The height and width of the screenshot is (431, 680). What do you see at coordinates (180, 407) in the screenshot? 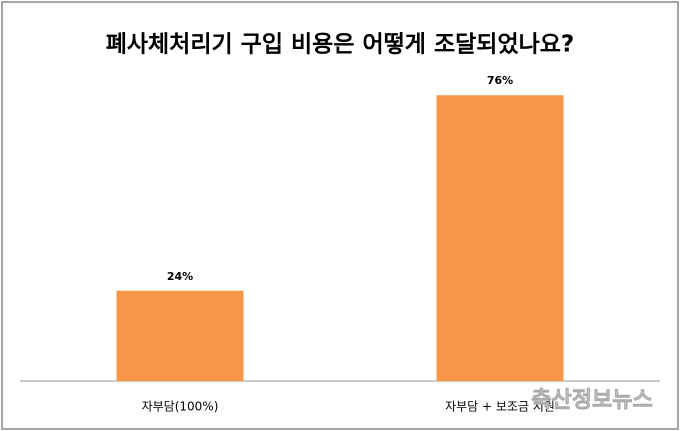
I see `x-tick-label: 자부담(100%)` at bounding box center [180, 407].